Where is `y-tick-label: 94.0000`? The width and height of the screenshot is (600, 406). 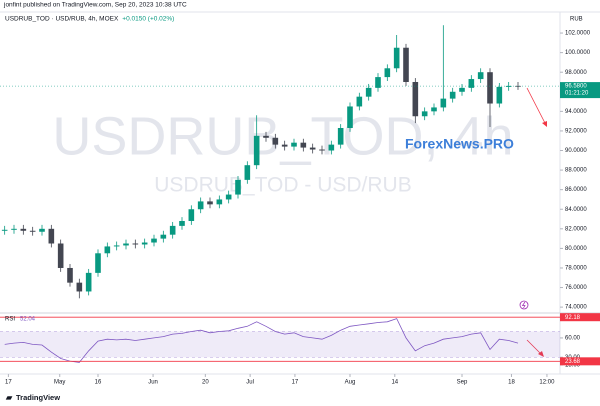
y-tick-label: 94.0000 is located at coordinates (576, 112).